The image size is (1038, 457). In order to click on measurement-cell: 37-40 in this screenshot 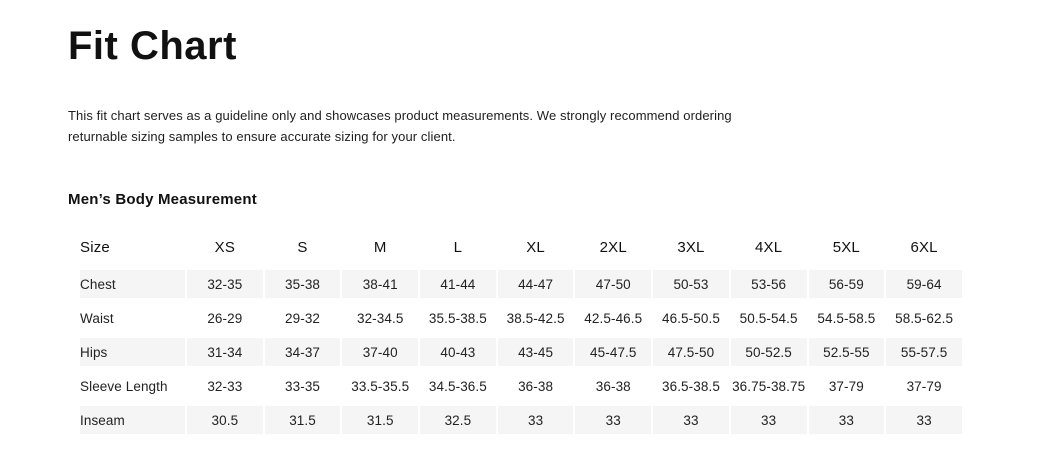, I will do `click(380, 352)`.